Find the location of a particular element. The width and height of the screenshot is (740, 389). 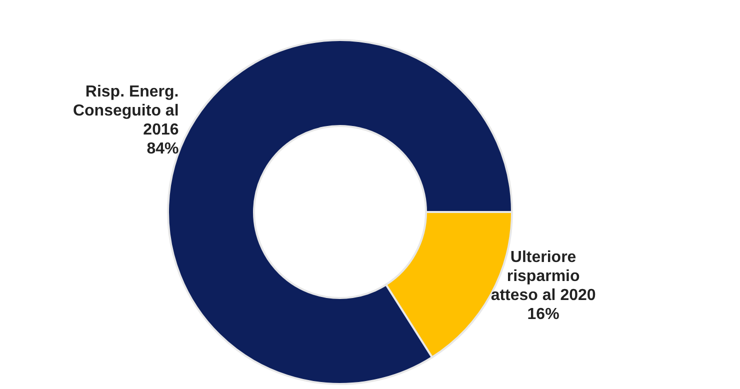

slice-label: Risp. Energ. Conseguito al 2016 is located at coordinates (125, 110).